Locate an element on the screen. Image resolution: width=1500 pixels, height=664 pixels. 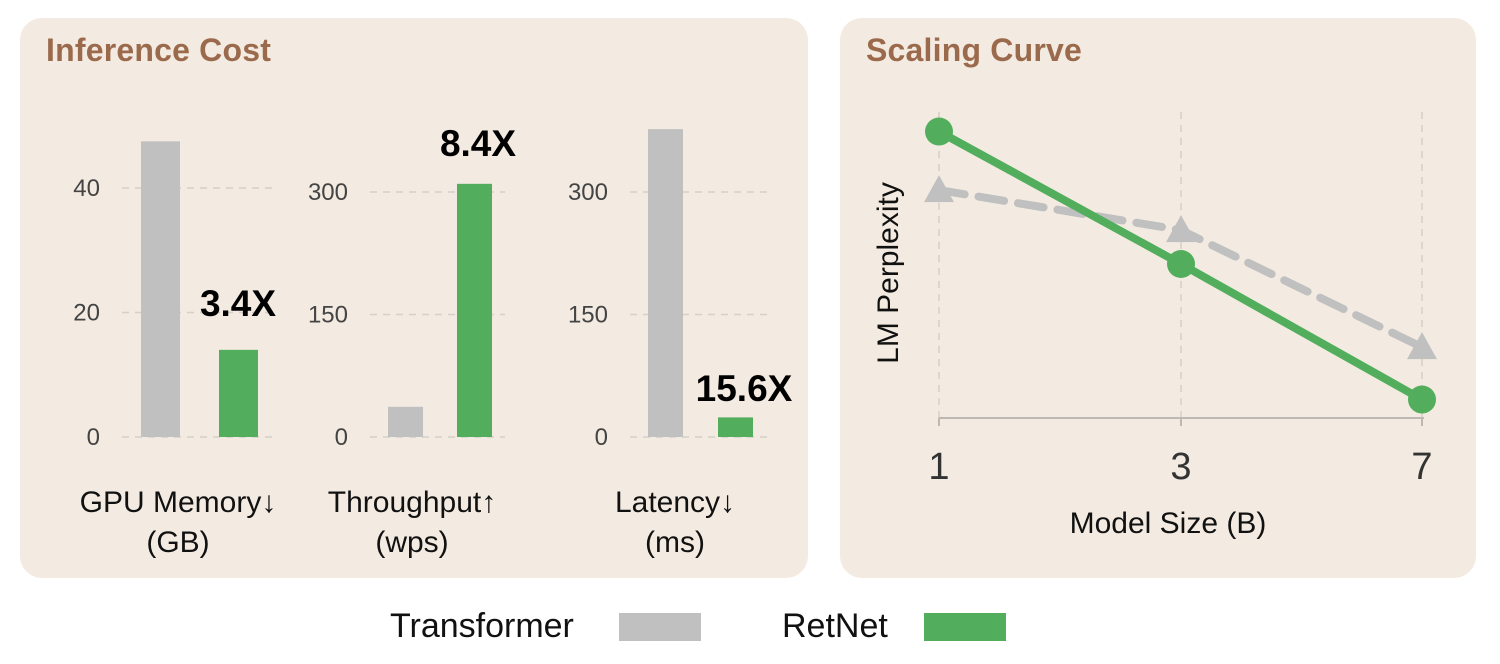
throughput-tick-label: 0 is located at coordinates (341, 437).